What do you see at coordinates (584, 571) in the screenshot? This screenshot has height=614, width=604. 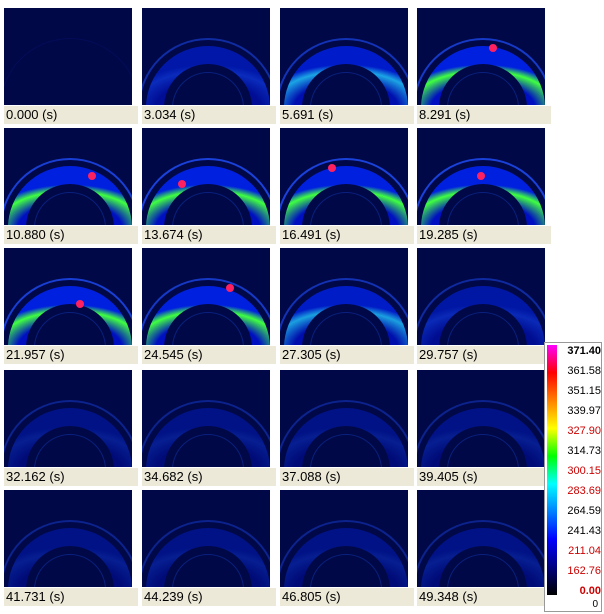 I see `color-bar-label: 162.76` at bounding box center [584, 571].